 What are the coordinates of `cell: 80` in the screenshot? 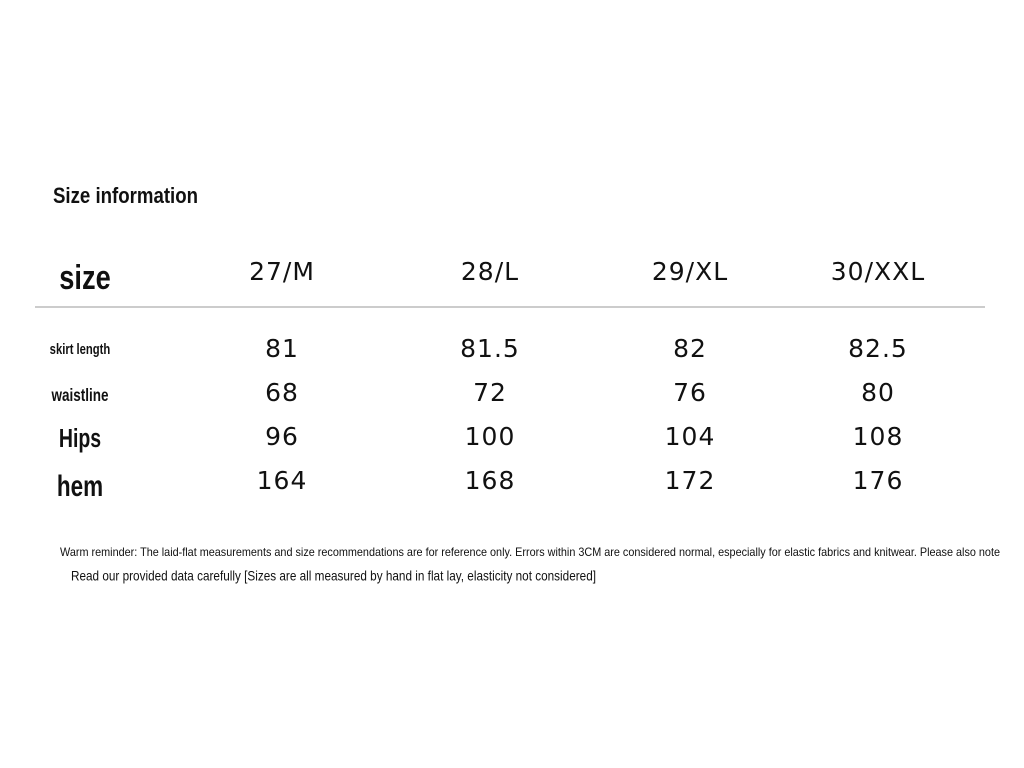 It's located at (878, 392).